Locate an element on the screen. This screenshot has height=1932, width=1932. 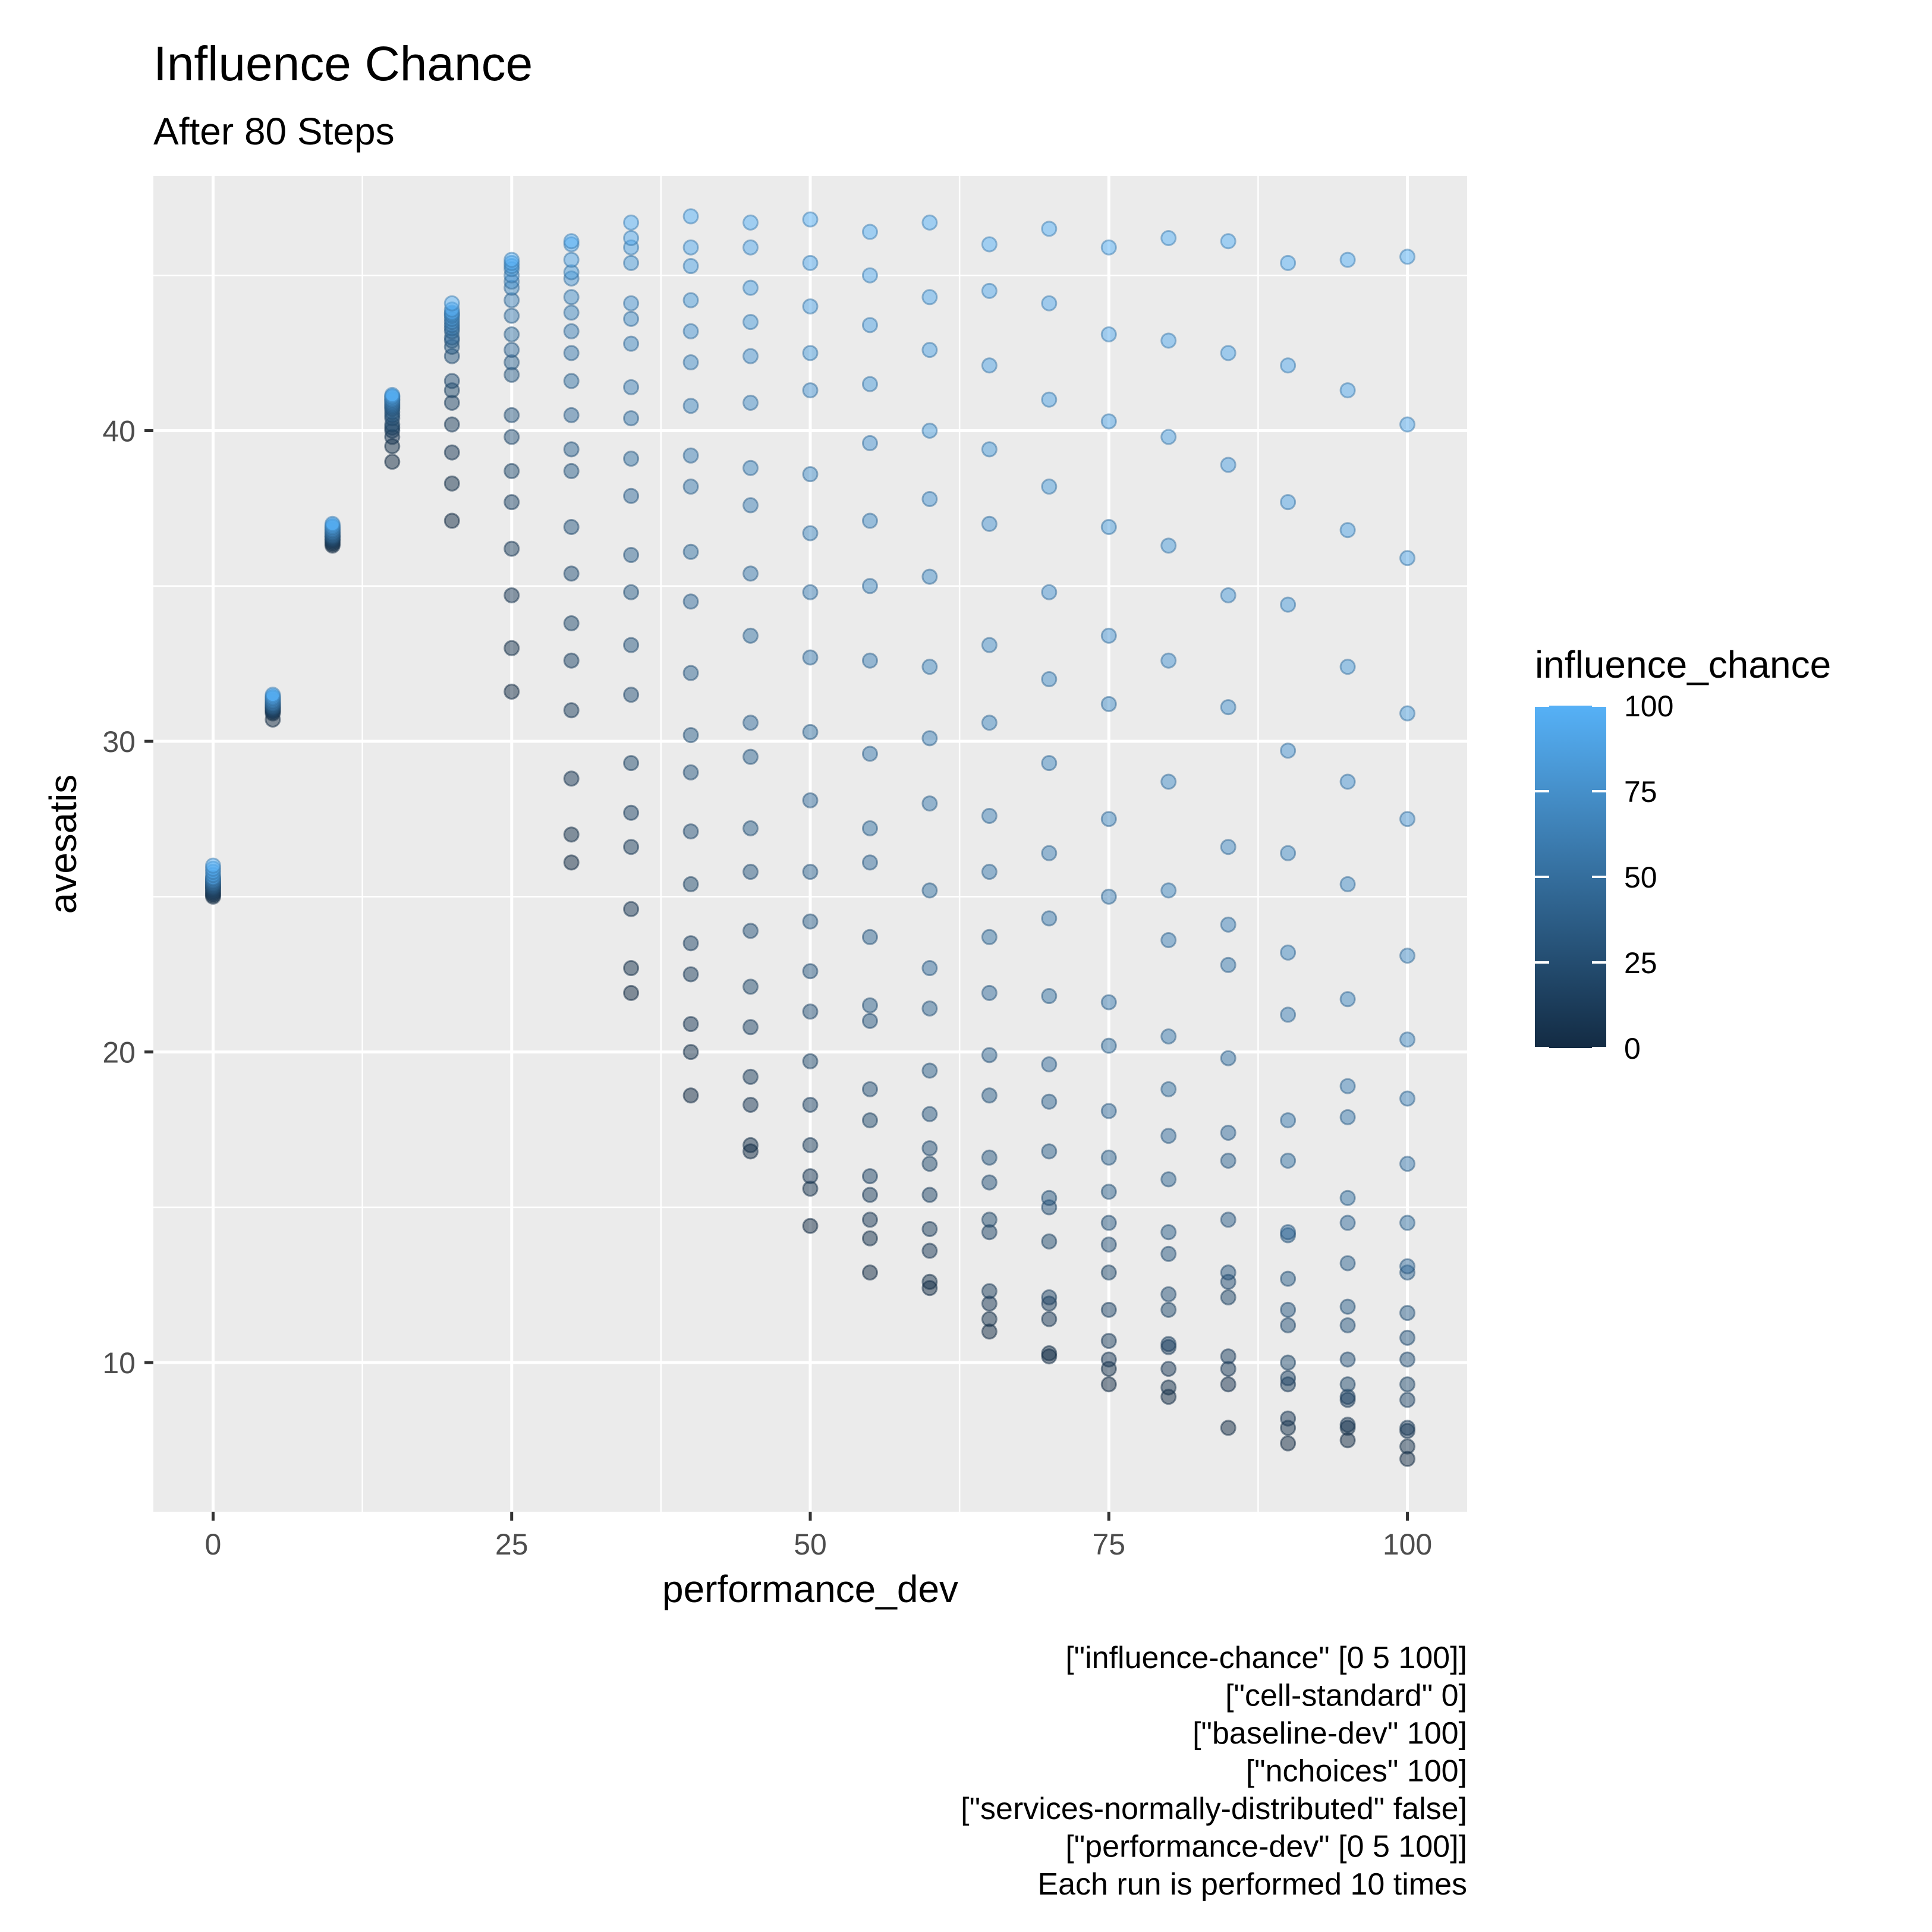
y-tick-label: 20 is located at coordinates (119, 1053).